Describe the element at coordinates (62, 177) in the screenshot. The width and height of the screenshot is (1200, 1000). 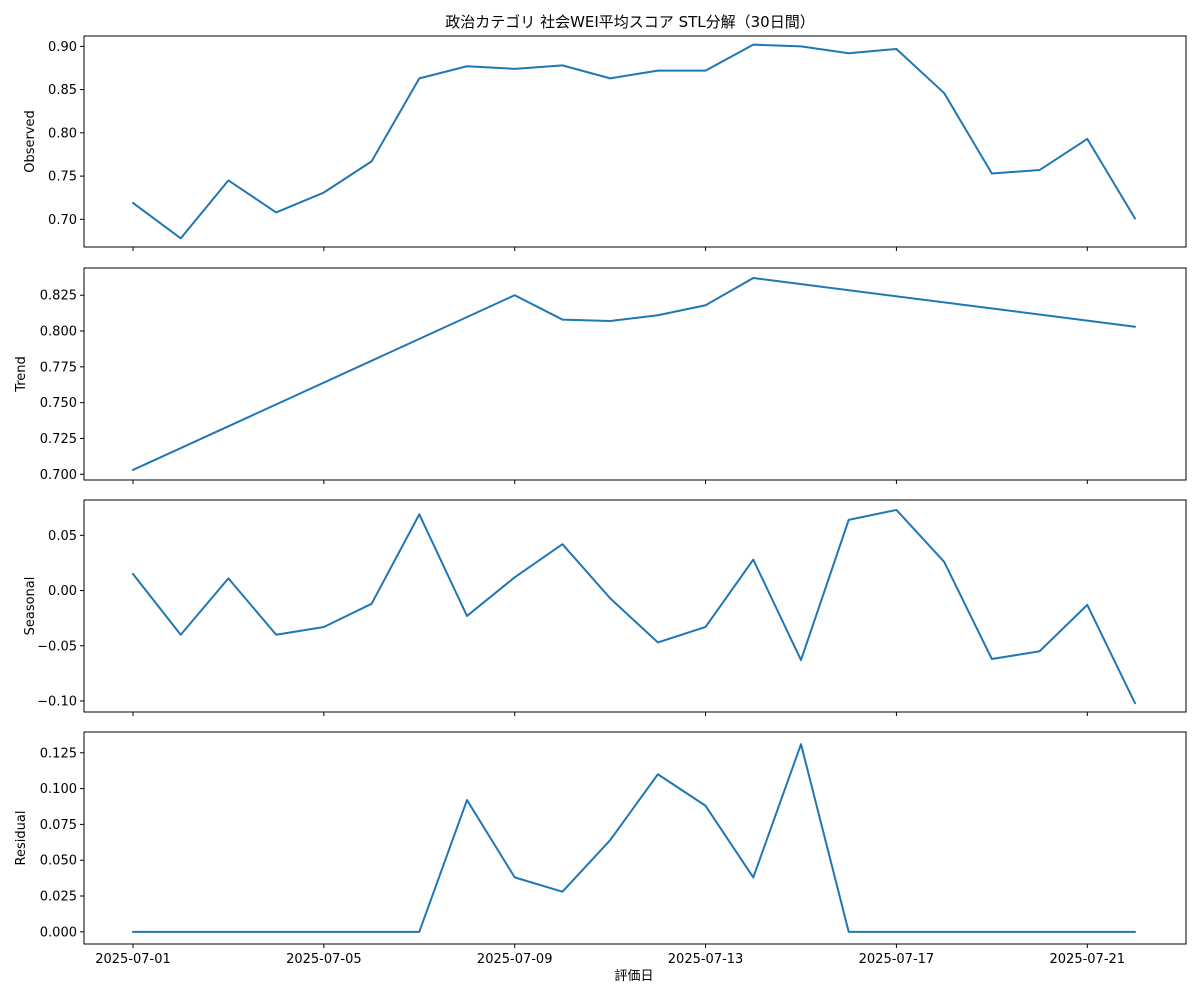
I see `y-tick-label: 0.75` at that location.